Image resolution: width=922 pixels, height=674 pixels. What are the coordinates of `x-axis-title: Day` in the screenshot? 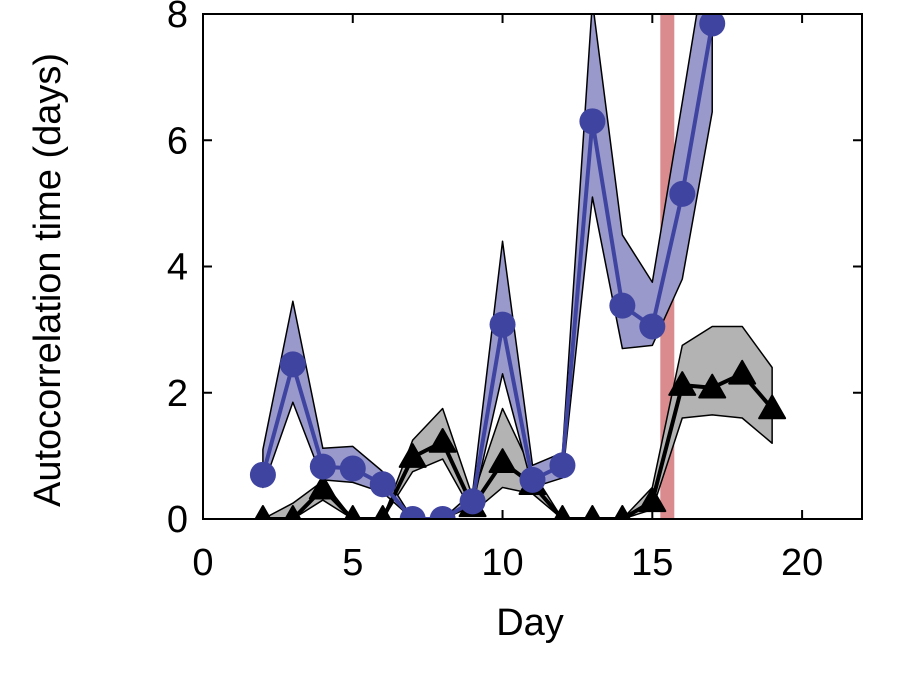 It's located at (530, 623).